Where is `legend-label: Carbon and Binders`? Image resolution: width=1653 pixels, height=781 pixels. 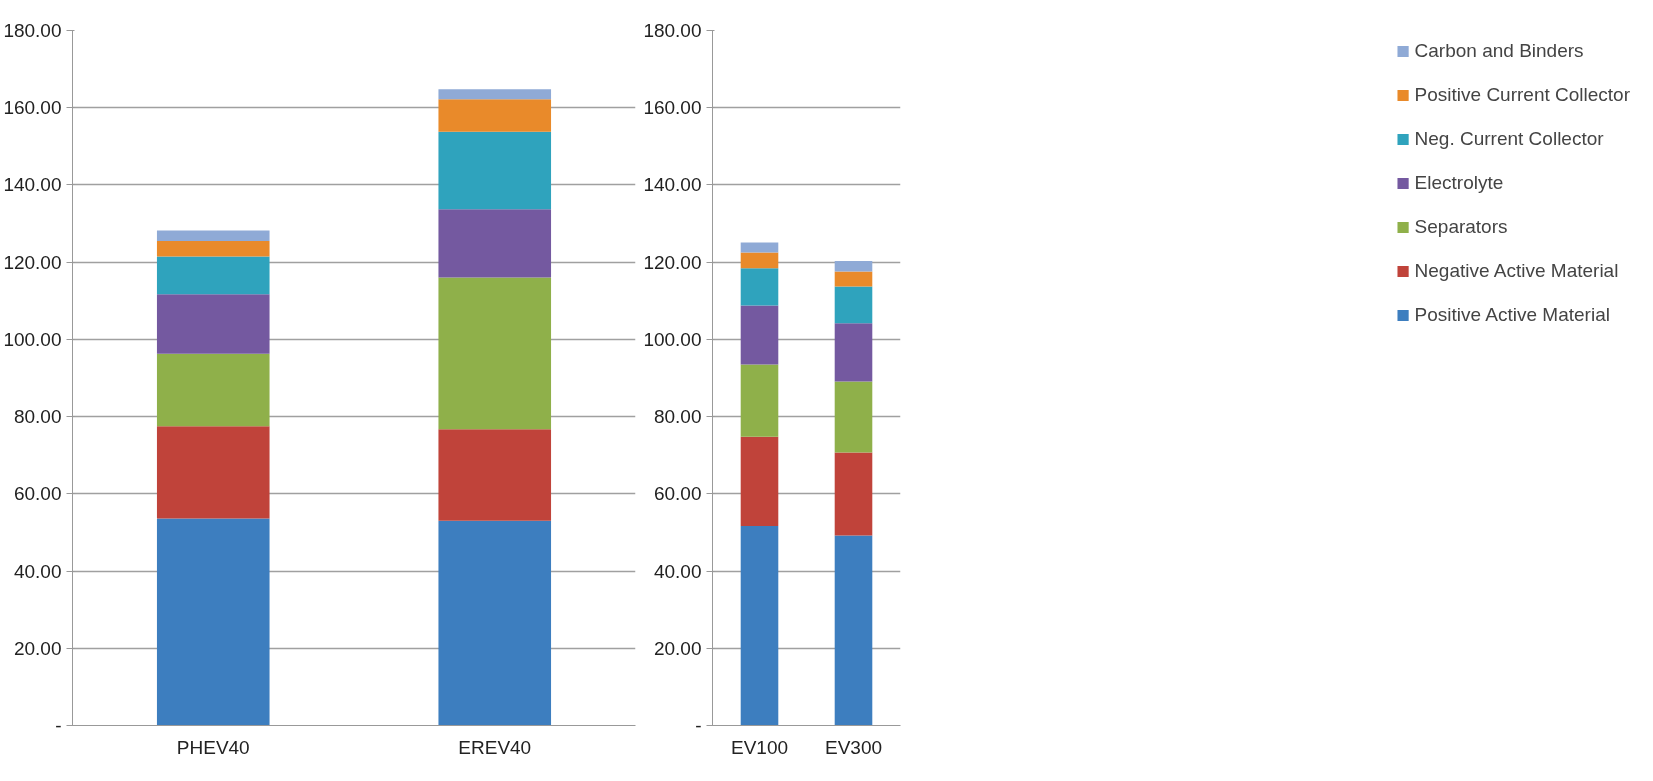
legend-label: Carbon and Binders is located at coordinates (1499, 51).